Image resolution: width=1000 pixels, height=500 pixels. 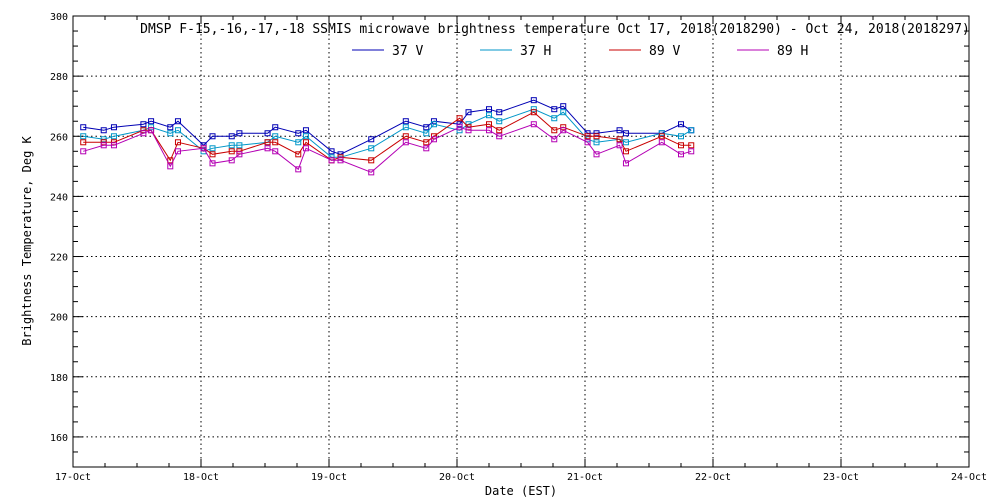 What do you see at coordinates (664, 51) in the screenshot?
I see `legend-label: 89 V` at bounding box center [664, 51].